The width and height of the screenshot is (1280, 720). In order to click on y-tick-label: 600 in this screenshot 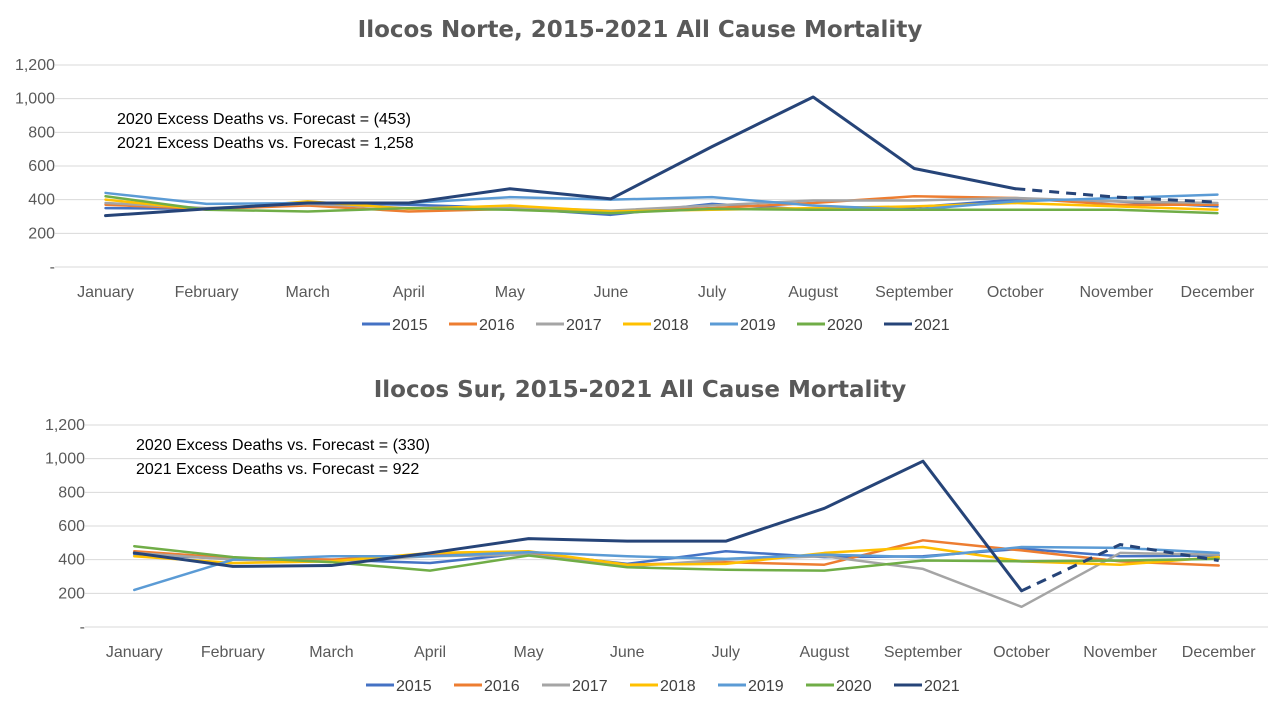, I will do `click(41, 166)`.